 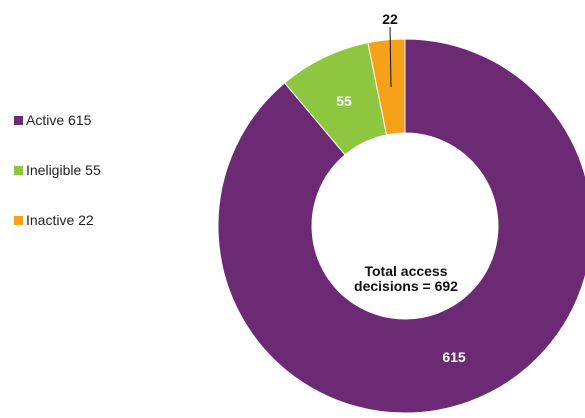 What do you see at coordinates (386, 87) in the screenshot?
I see `slice-inactive` at bounding box center [386, 87].